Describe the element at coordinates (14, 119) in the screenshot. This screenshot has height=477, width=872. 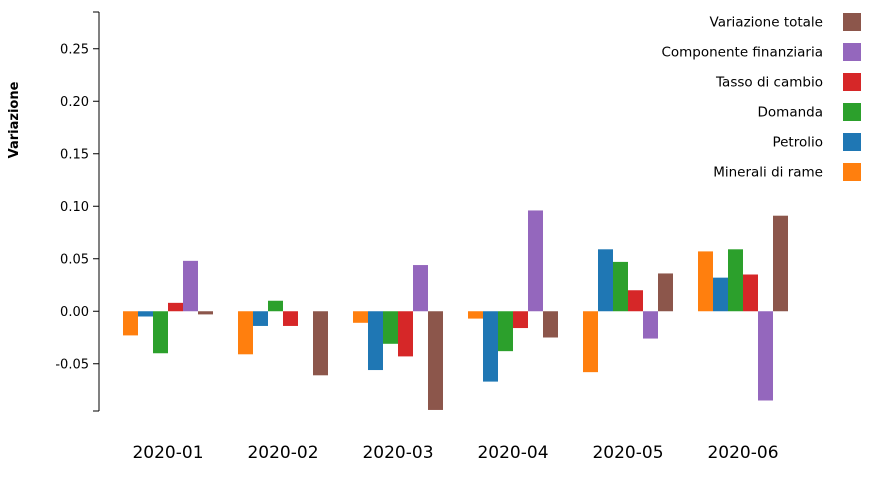
I see `y-axis-label: Variazione` at that location.